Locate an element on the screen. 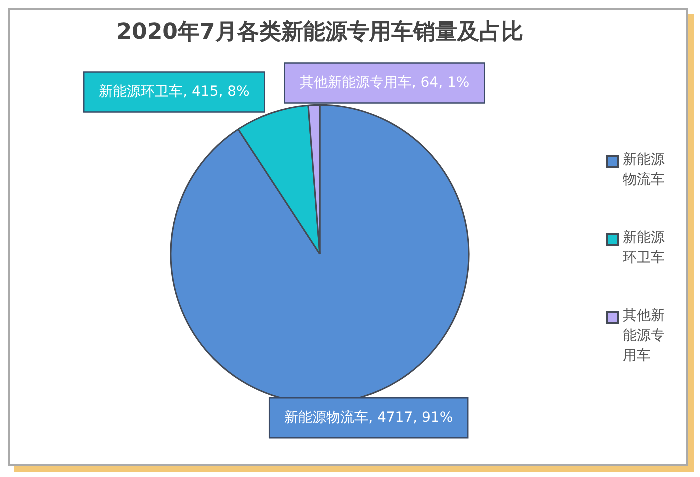  data-label: 新能源物流车, 4717, 91% is located at coordinates (369, 418).